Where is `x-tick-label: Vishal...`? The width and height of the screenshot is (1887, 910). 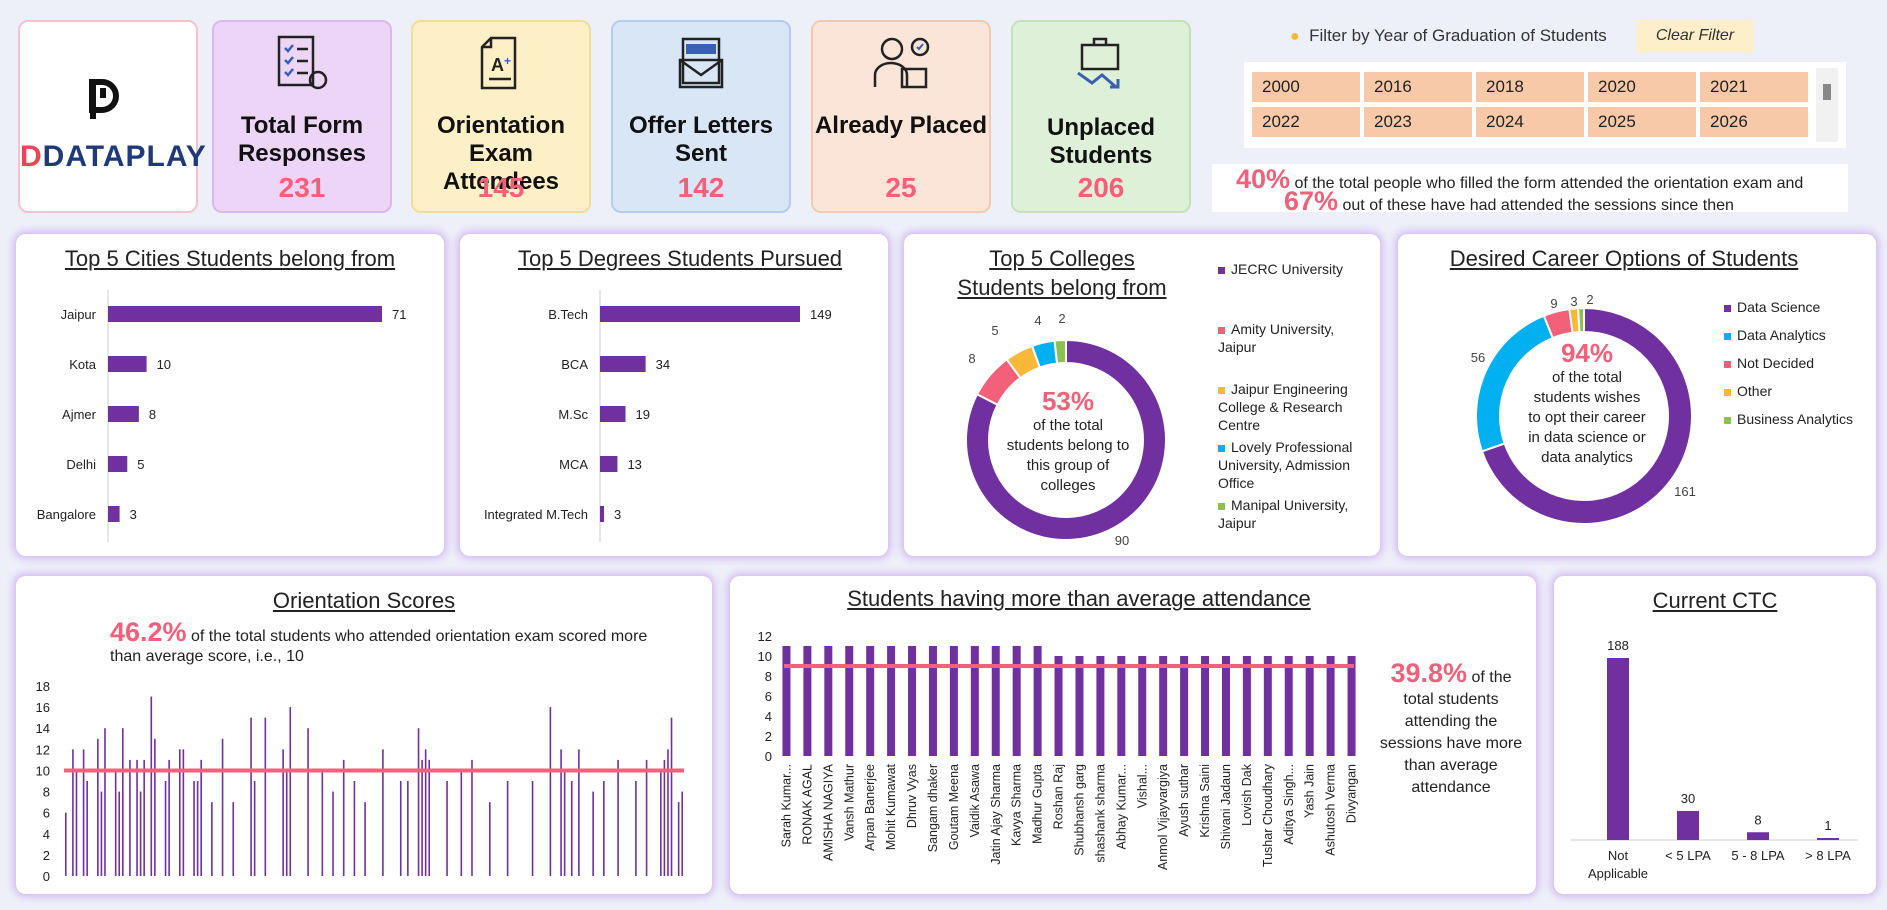 x-tick-label: Vishal... is located at coordinates (1142, 786).